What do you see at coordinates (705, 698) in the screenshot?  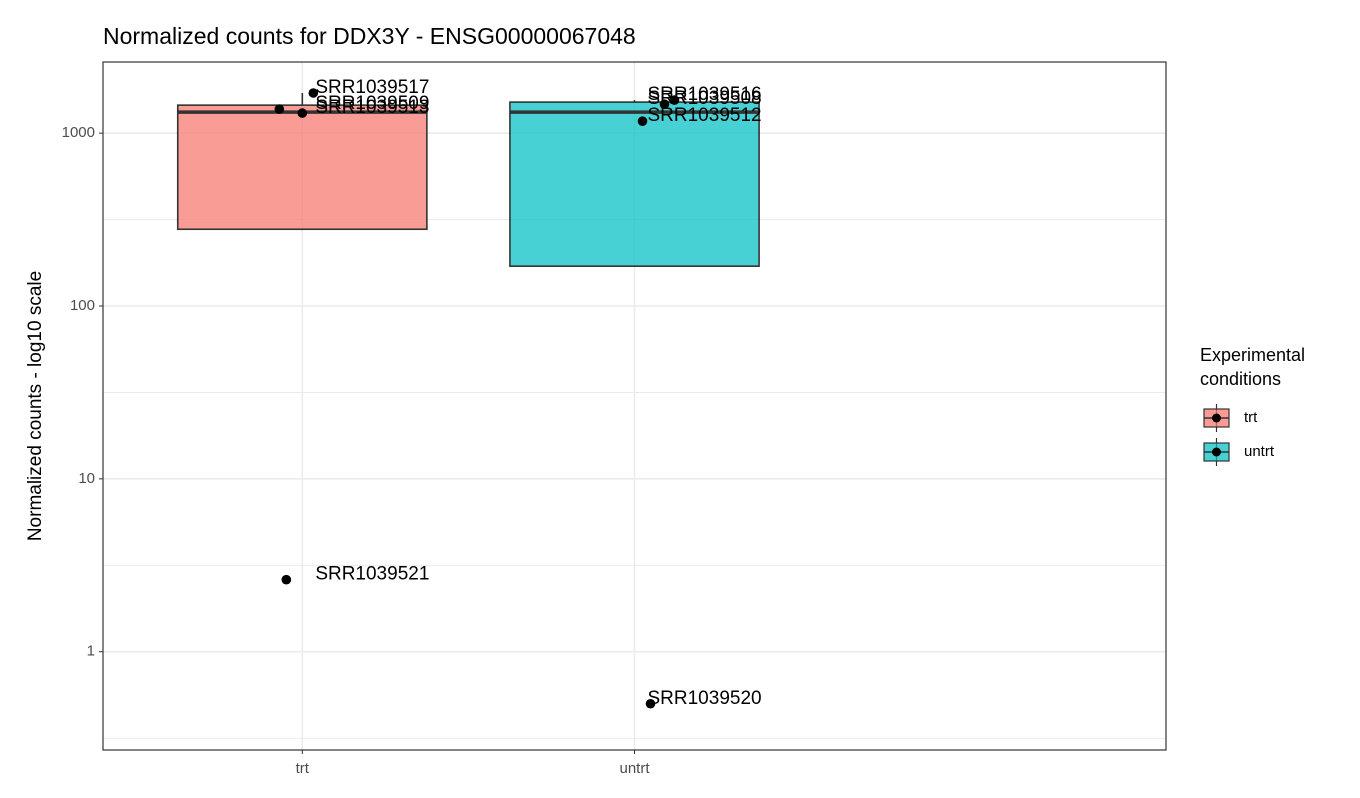 I see `point-label: SRR1039520` at bounding box center [705, 698].